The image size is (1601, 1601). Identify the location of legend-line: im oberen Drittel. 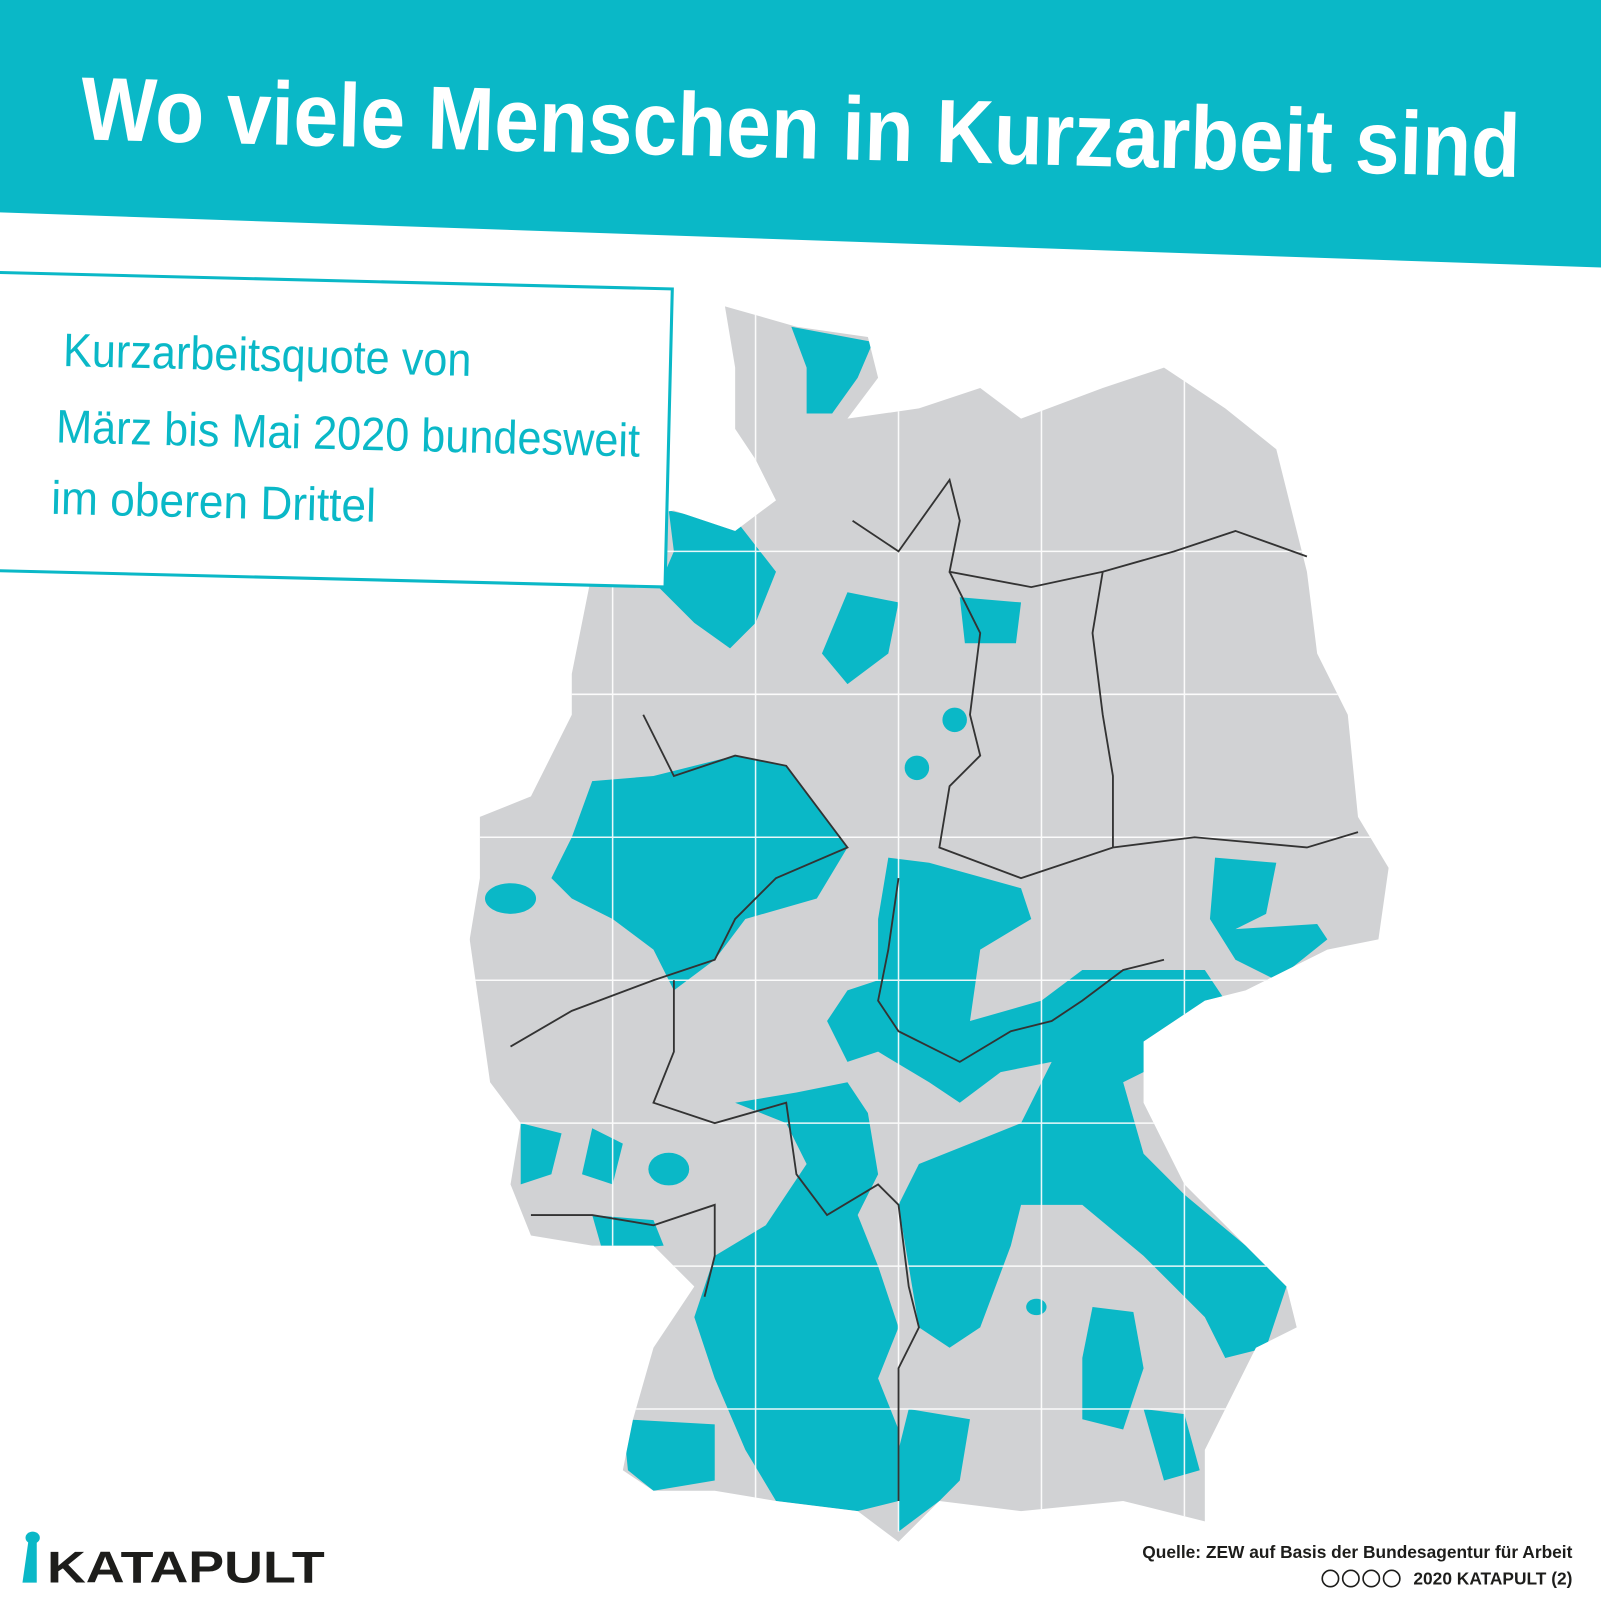
(214, 501).